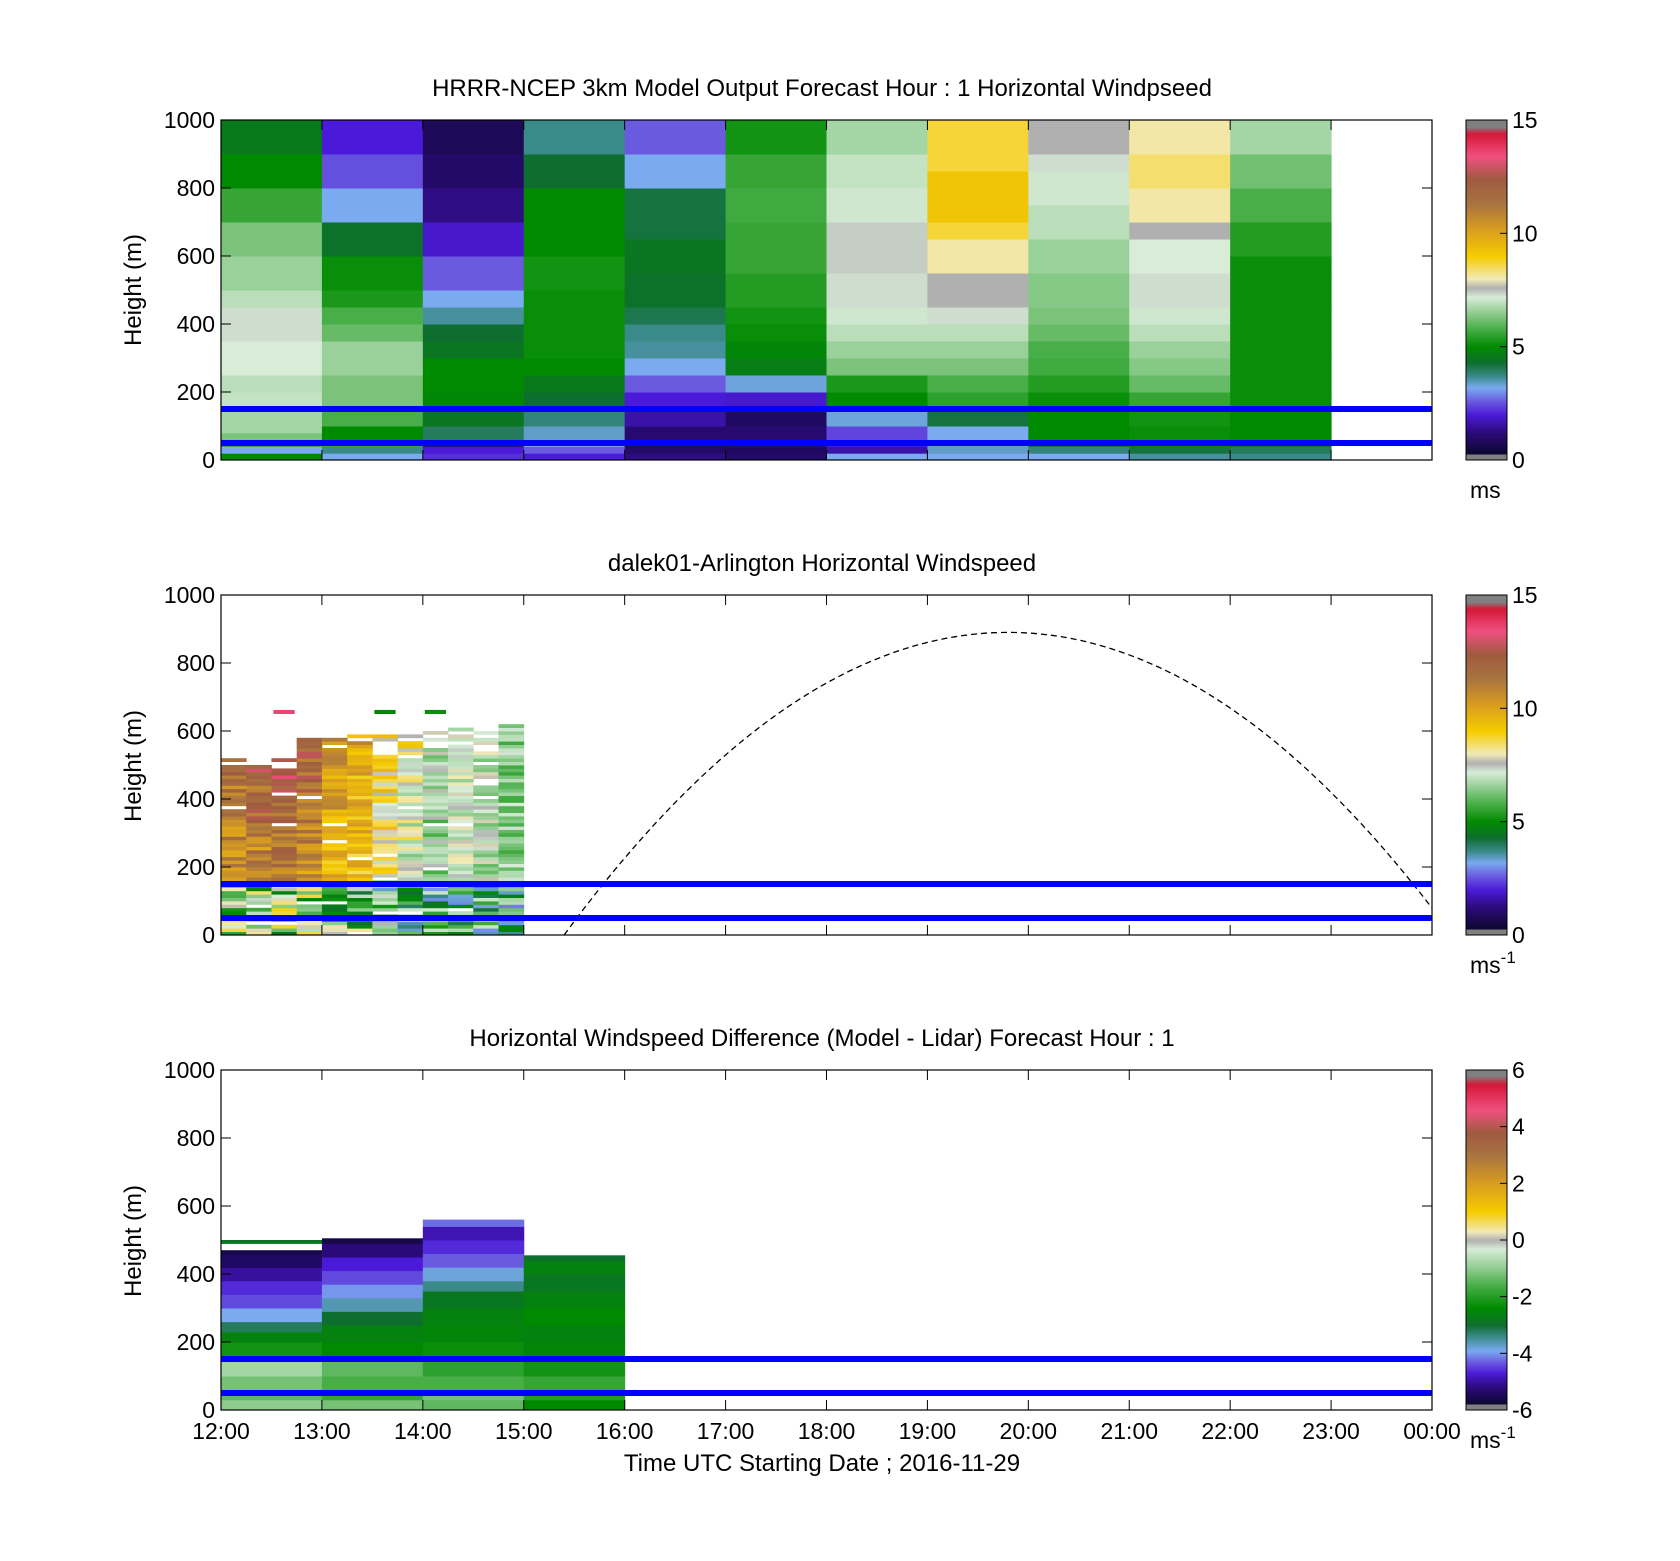  I want to click on y-tick-label: 800, so click(196, 663).